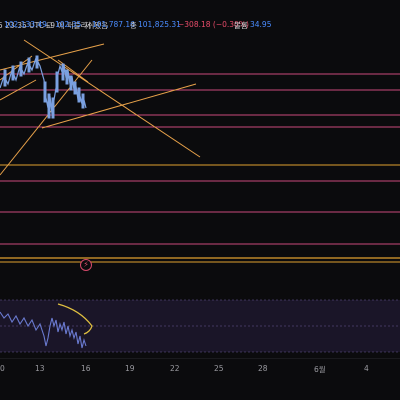 The width and height of the screenshot is (400, 400). What do you see at coordinates (261, 24) in the screenshot?
I see `volume-value: 34.95` at bounding box center [261, 24].